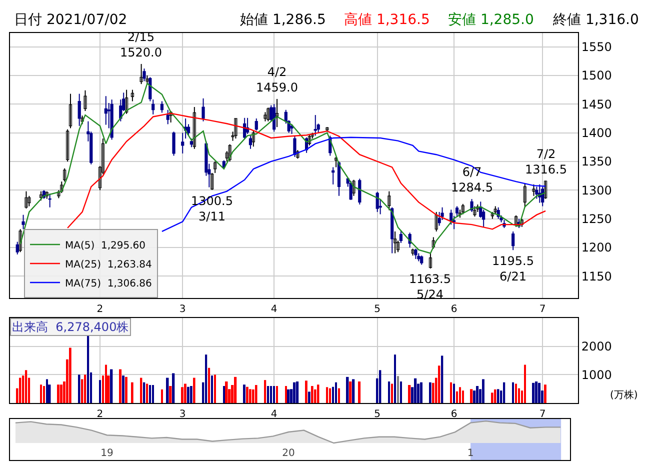  Describe the element at coordinates (596, 190) in the screenshot. I see `y-tick-label: 1300` at that location.